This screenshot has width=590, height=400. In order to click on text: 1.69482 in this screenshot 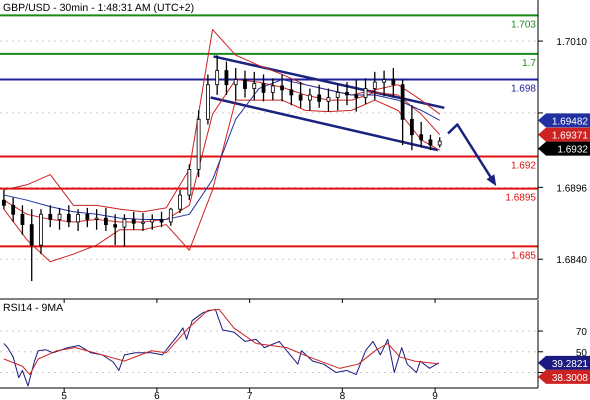, I will do `click(570, 122)`.